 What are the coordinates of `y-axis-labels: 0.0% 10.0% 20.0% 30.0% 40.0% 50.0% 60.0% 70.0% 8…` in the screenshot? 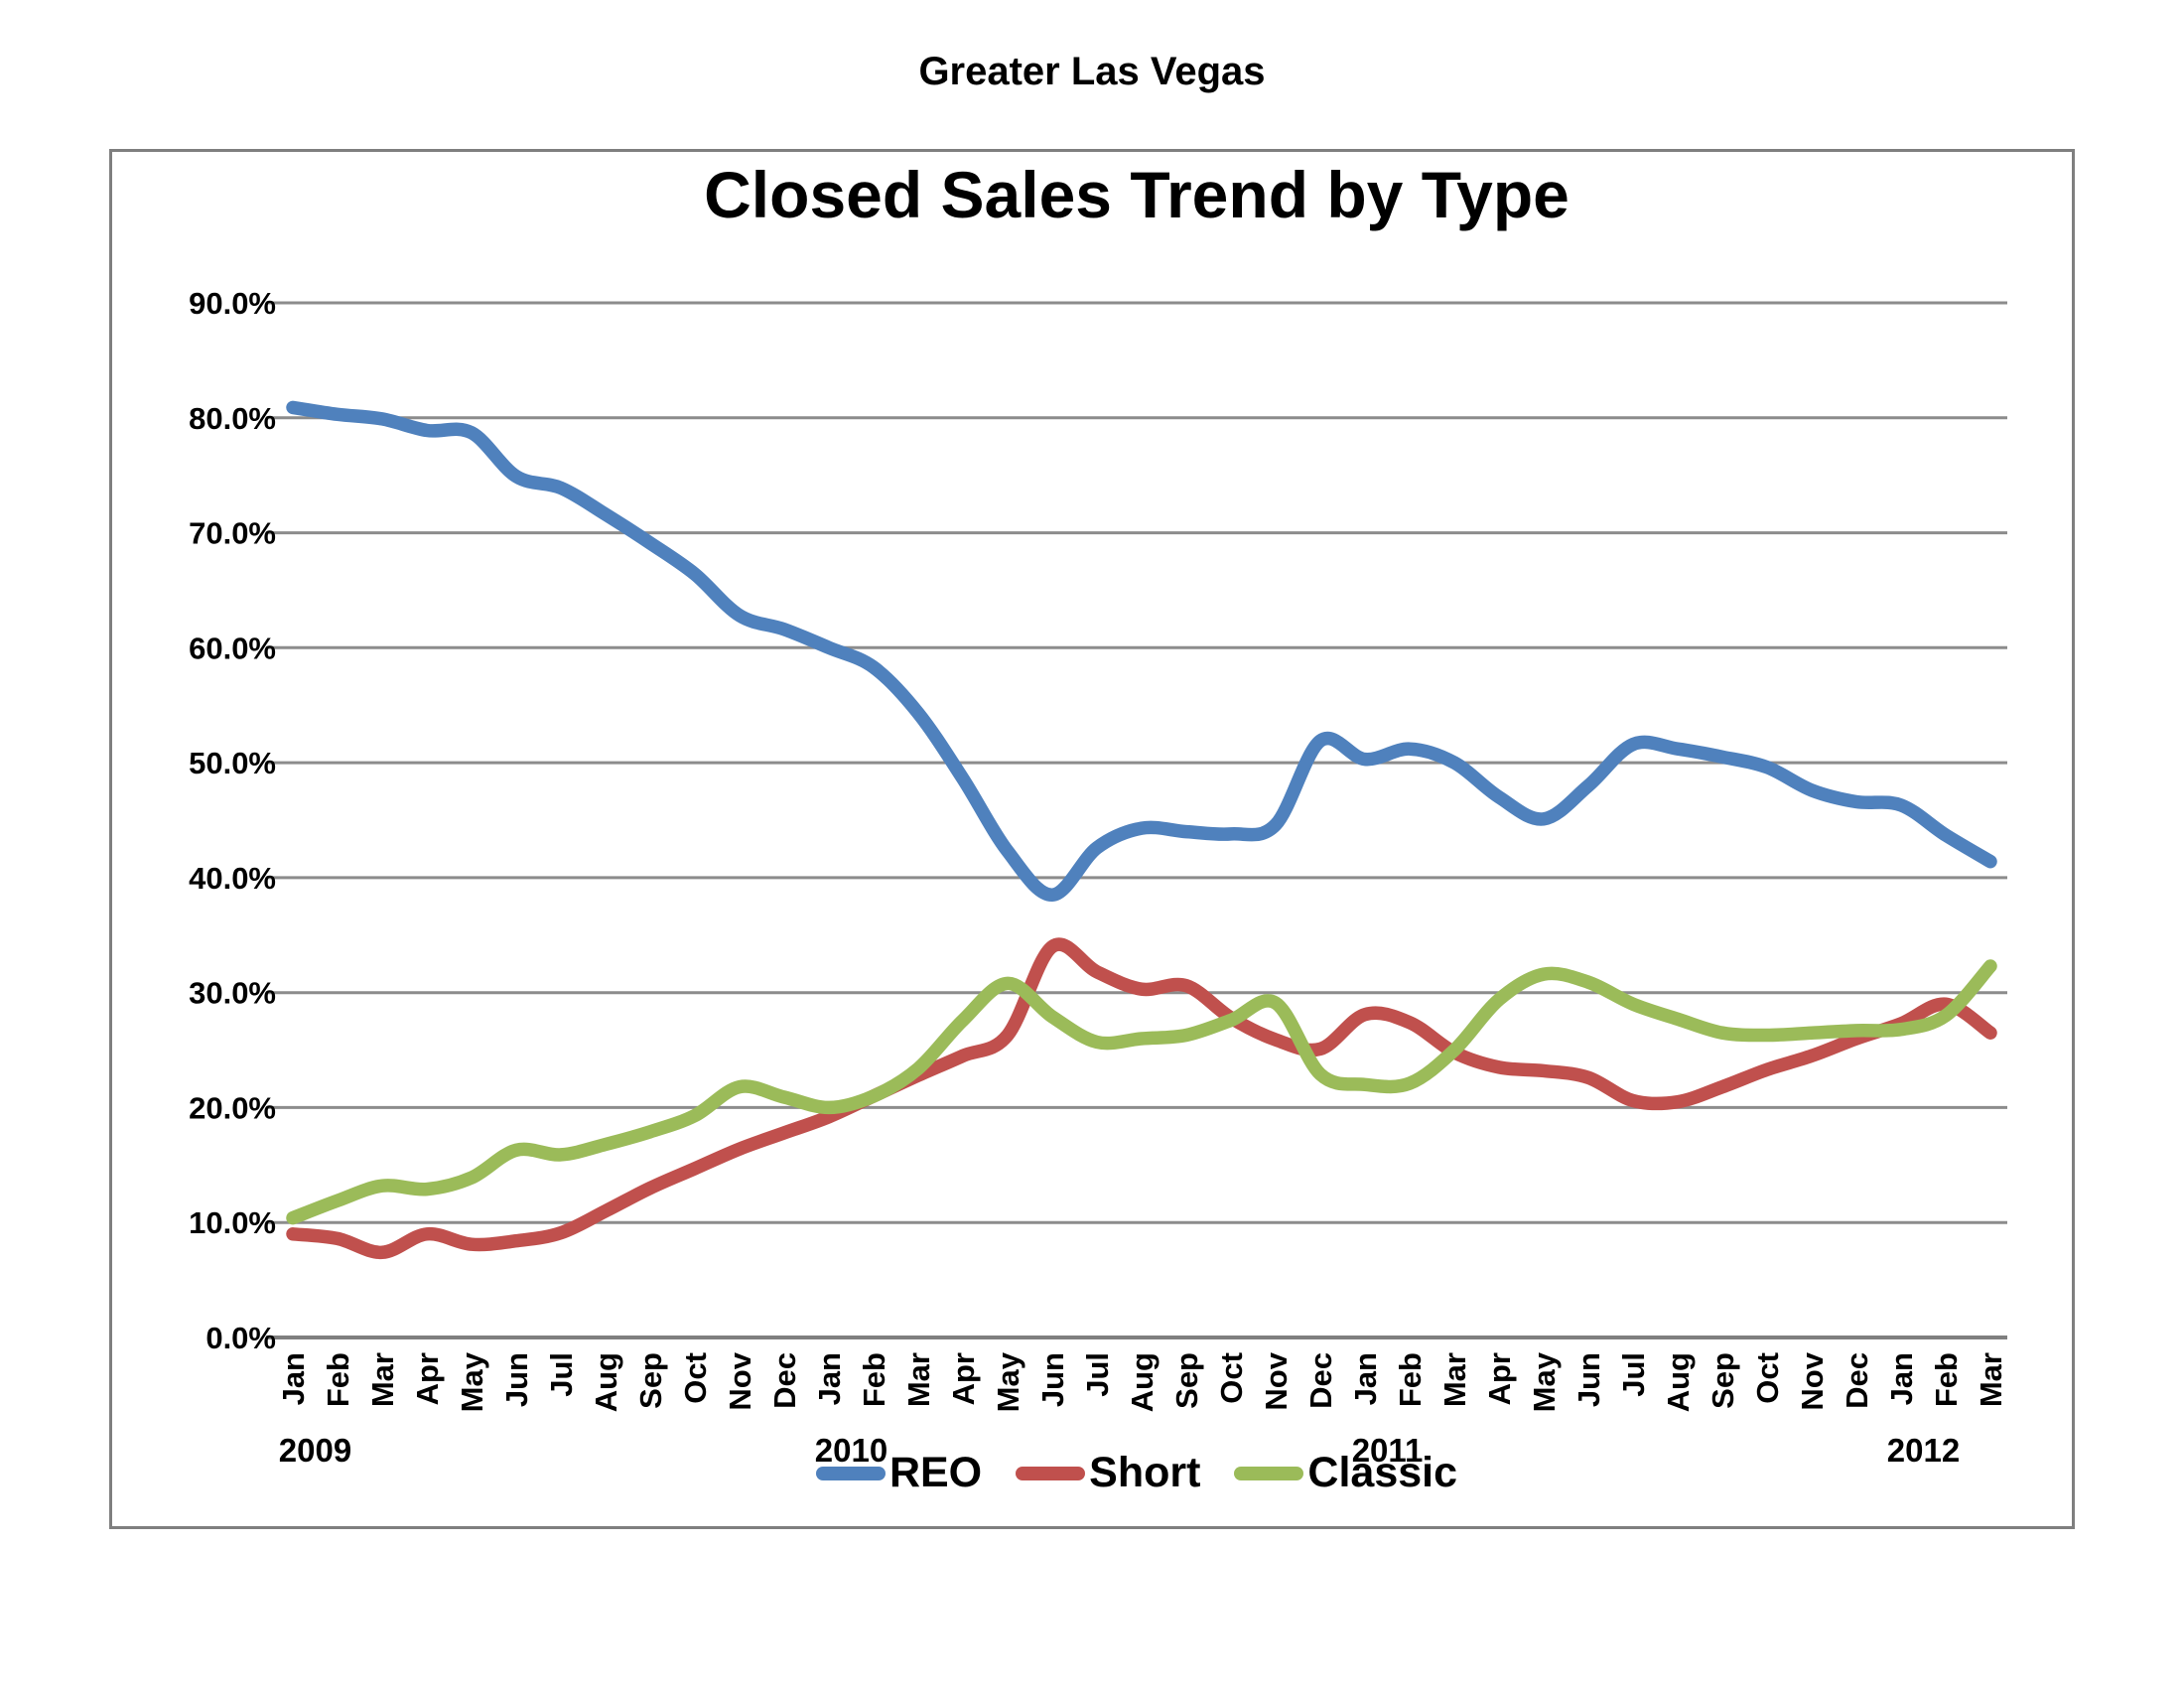 It's located at (232, 820).